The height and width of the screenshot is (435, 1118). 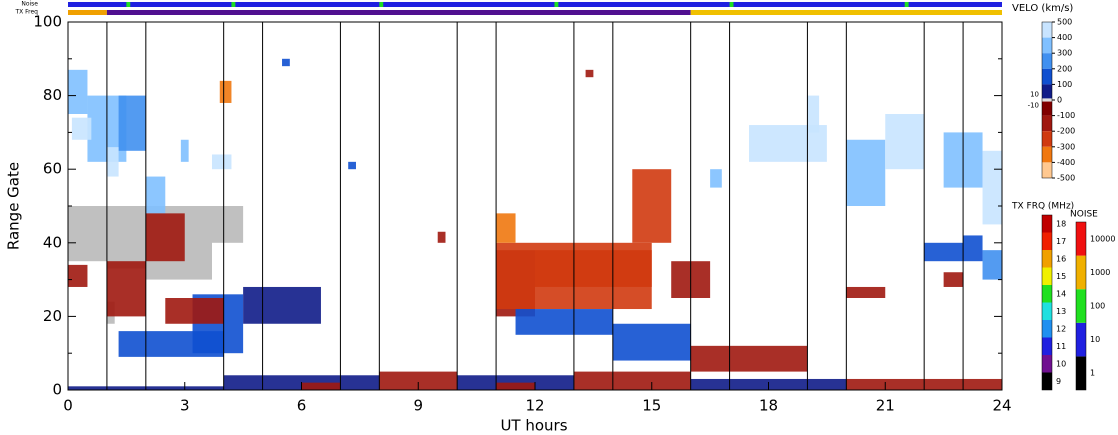 I want to click on x-tick-label: 18, so click(x=768, y=406).